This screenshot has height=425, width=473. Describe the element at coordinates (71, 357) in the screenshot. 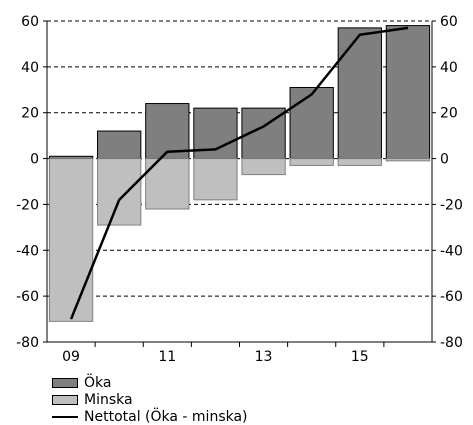

I see `x-tick-label: 09` at that location.